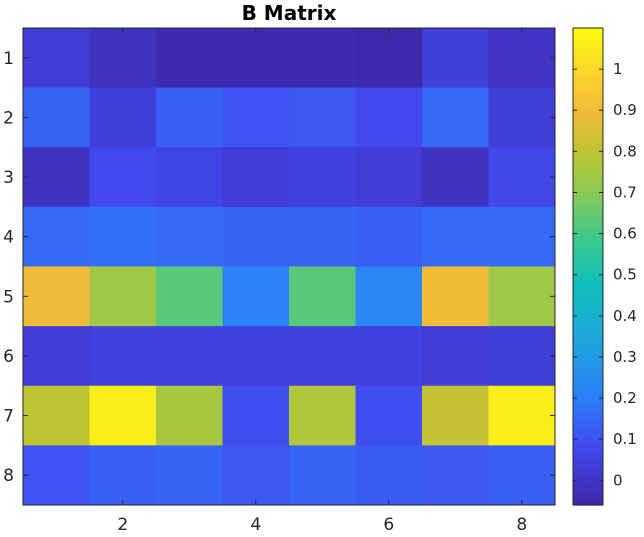 The width and height of the screenshot is (644, 537). Describe the element at coordinates (256, 475) in the screenshot. I see `heatmap-cell-r8-c4` at that location.